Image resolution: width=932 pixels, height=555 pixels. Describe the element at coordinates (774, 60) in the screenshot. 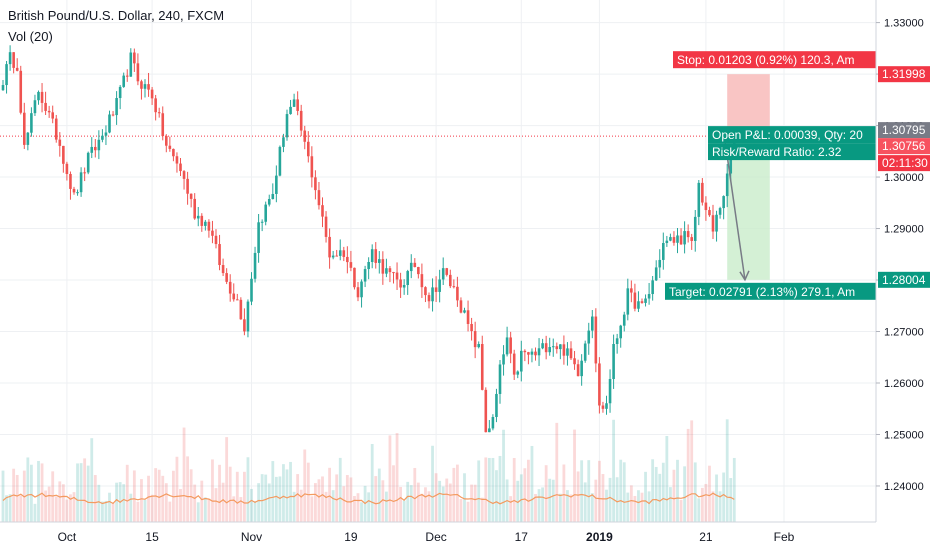

I see `stop-label-bg` at that location.